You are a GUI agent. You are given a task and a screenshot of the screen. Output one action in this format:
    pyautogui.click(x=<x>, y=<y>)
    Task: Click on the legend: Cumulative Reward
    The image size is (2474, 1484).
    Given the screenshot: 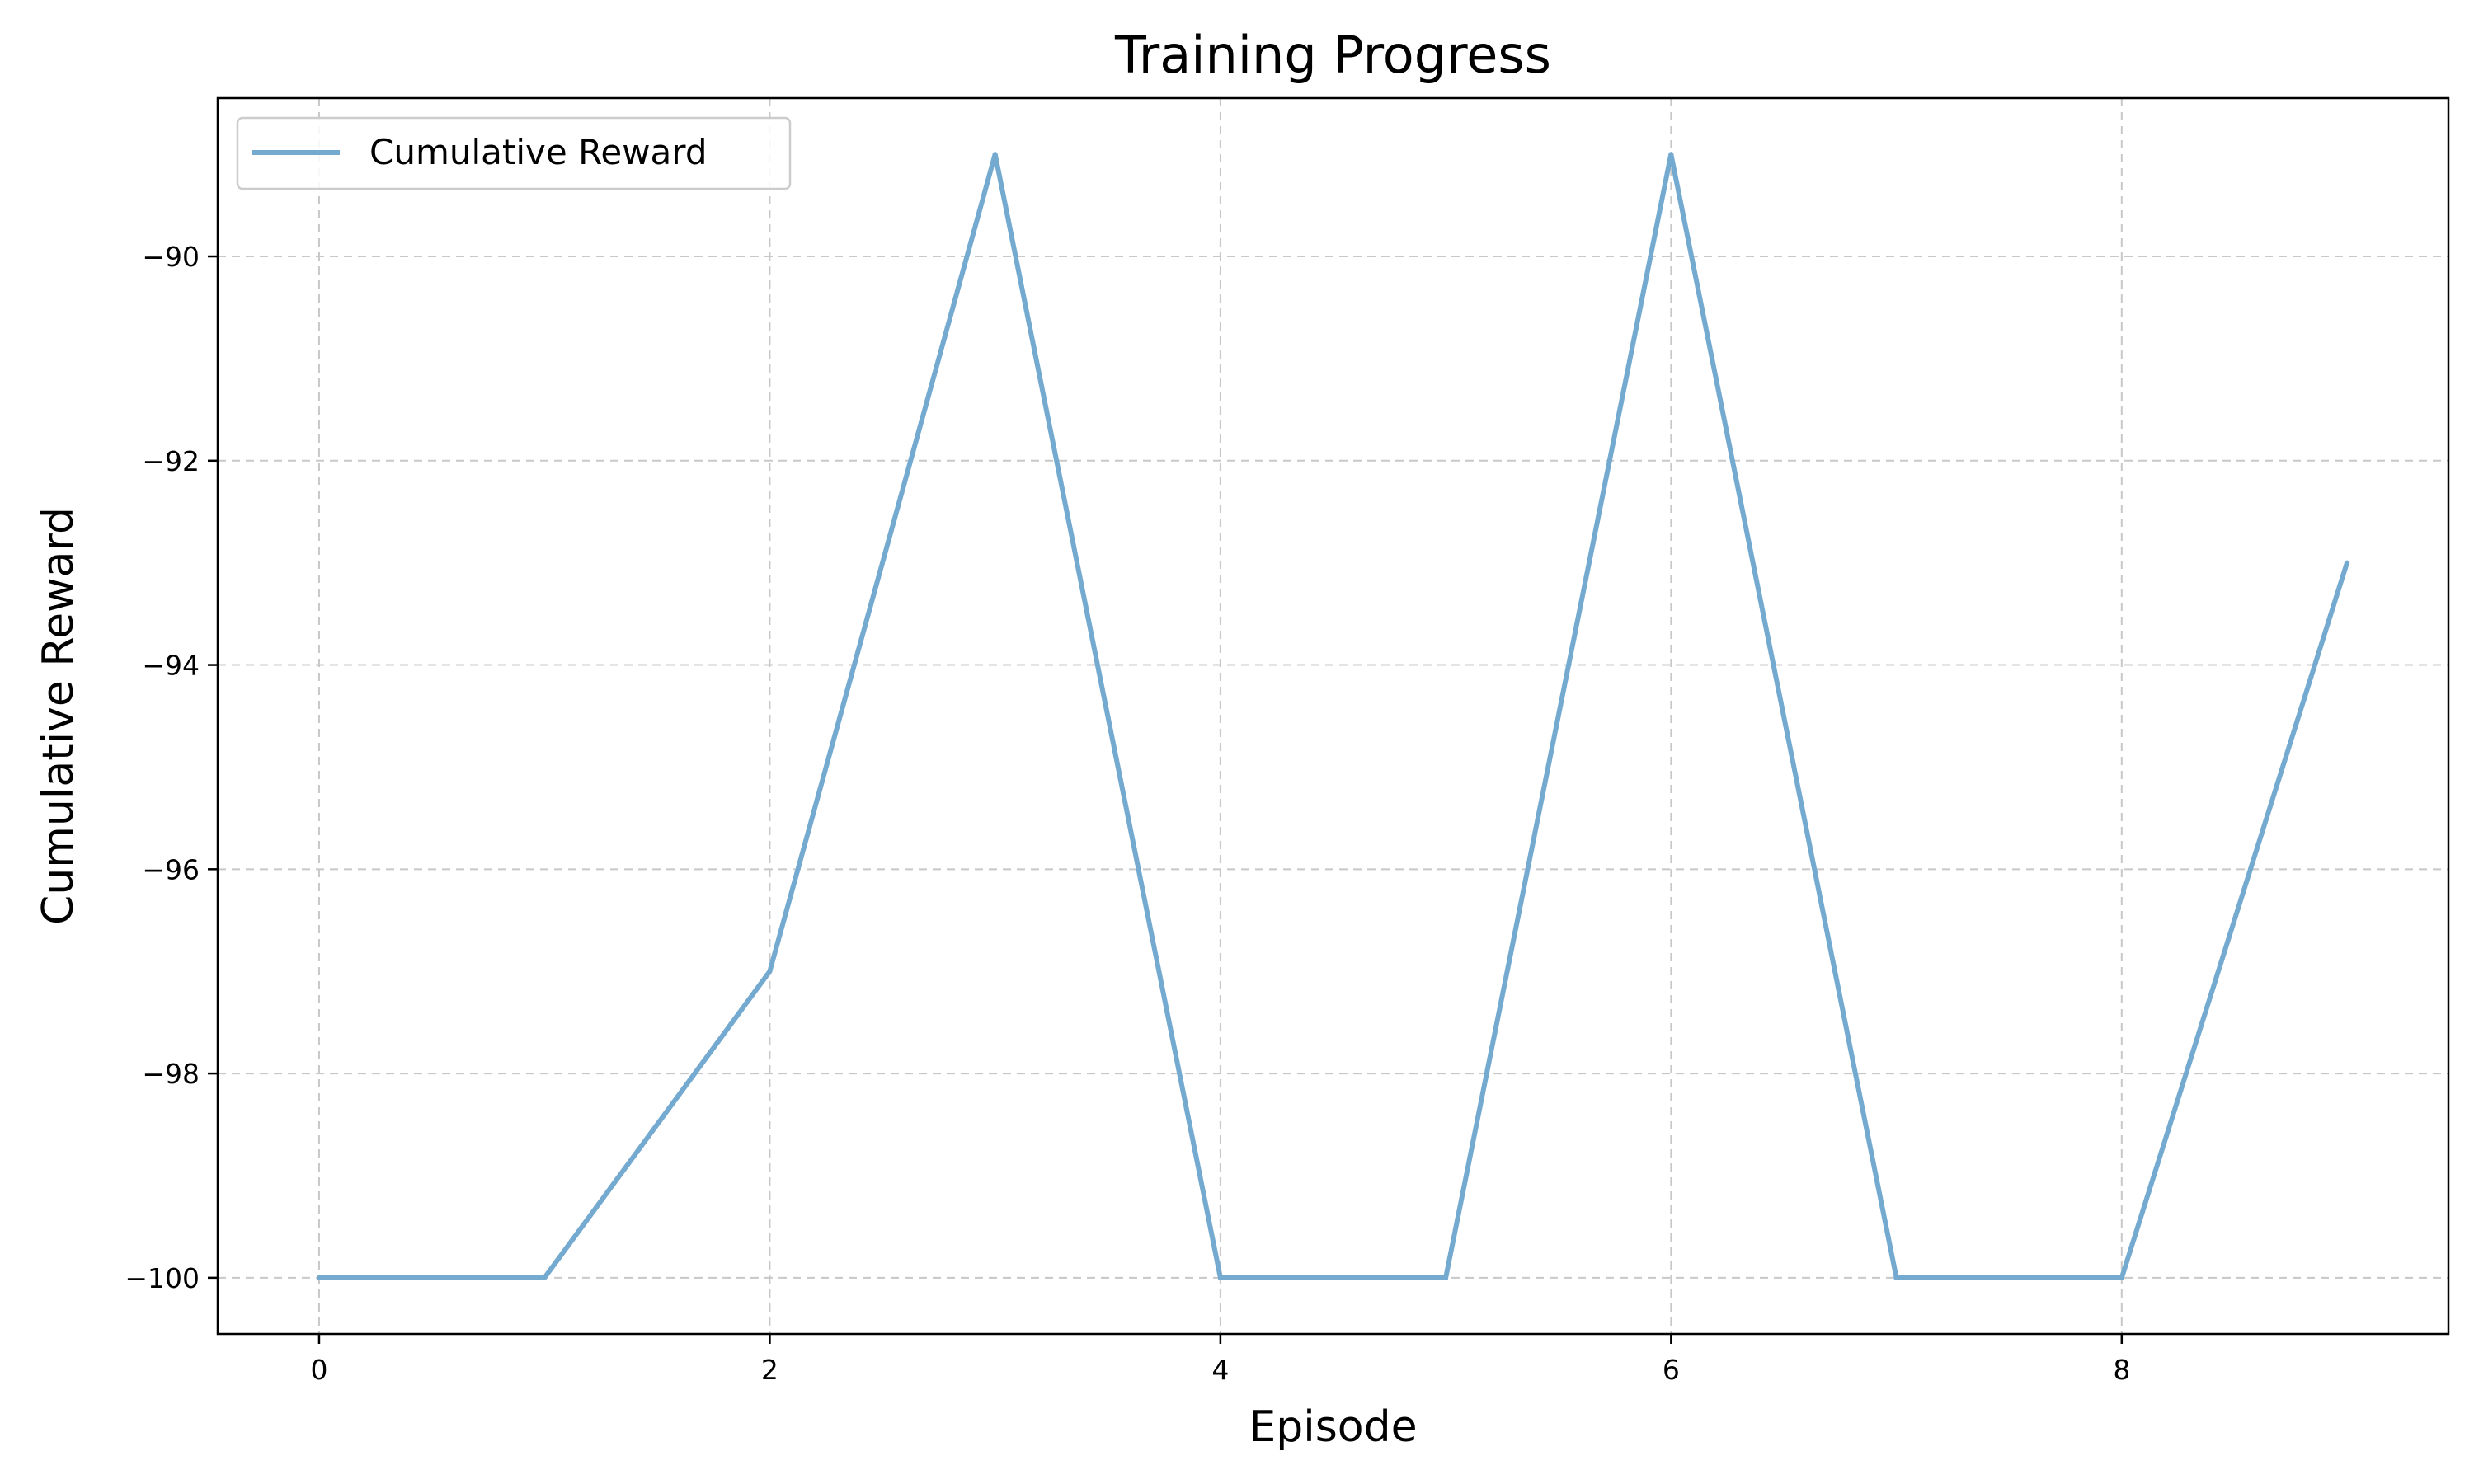 What is the action you would take?
    pyautogui.click(x=514, y=153)
    